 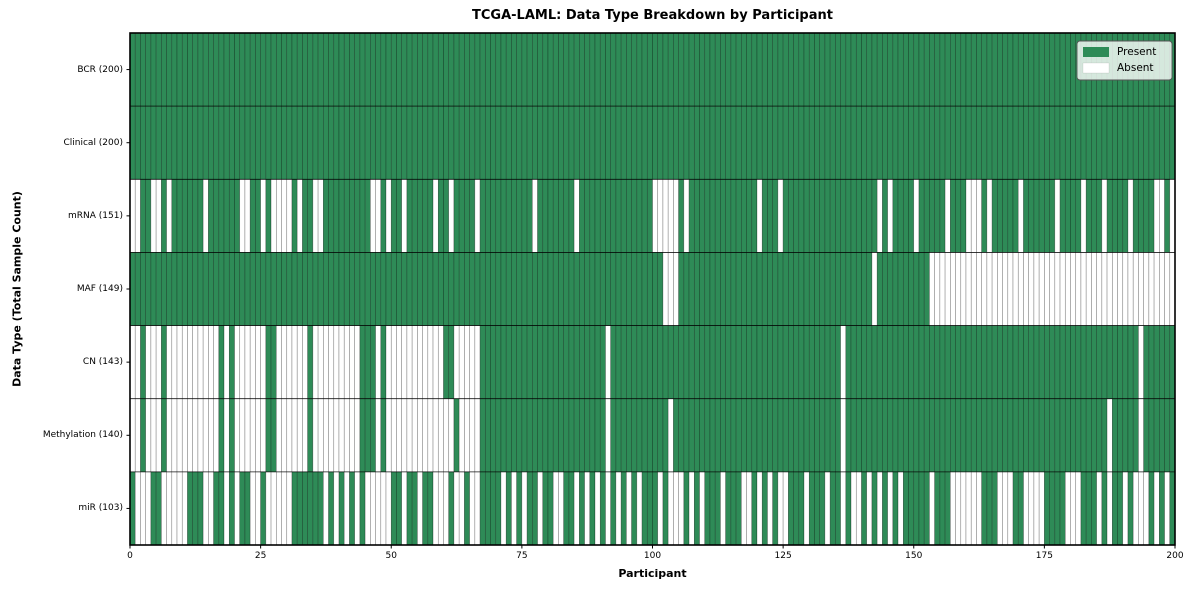 I want to click on x-tick-label: 0, so click(x=130, y=556).